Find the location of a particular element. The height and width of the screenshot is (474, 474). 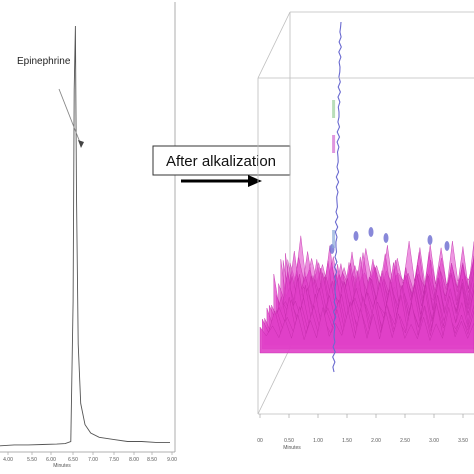

left-x-ticks: 4.00 5.50 6.00 6.50 7.00 7.50 8.00 8.50 9.00 is located at coordinates (90, 457).